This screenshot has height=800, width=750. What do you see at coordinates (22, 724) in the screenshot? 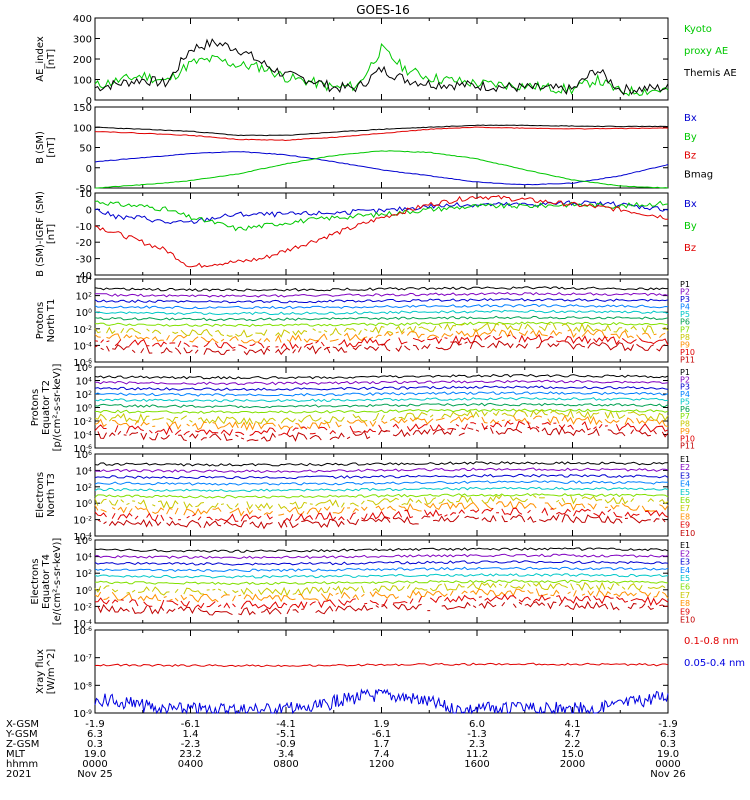
I see `x-row-label: X-GSM` at bounding box center [22, 724].